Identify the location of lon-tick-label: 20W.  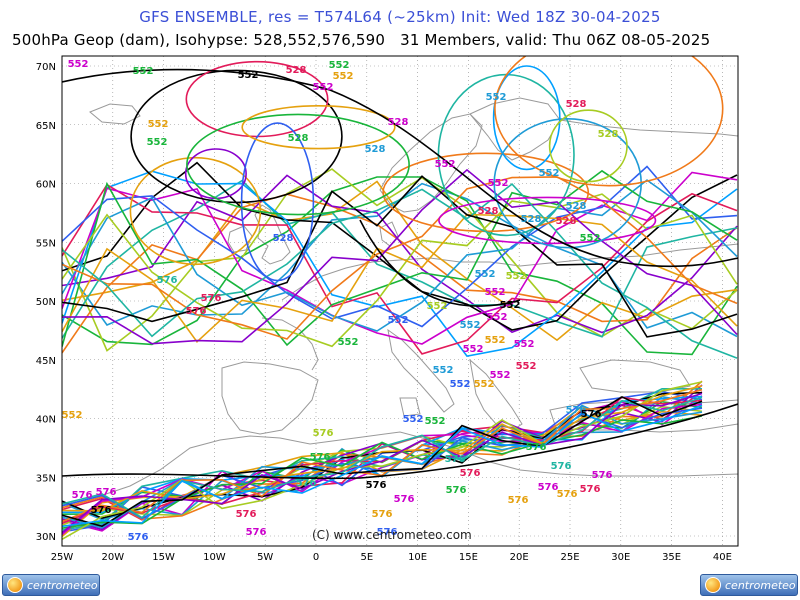
(112, 557).